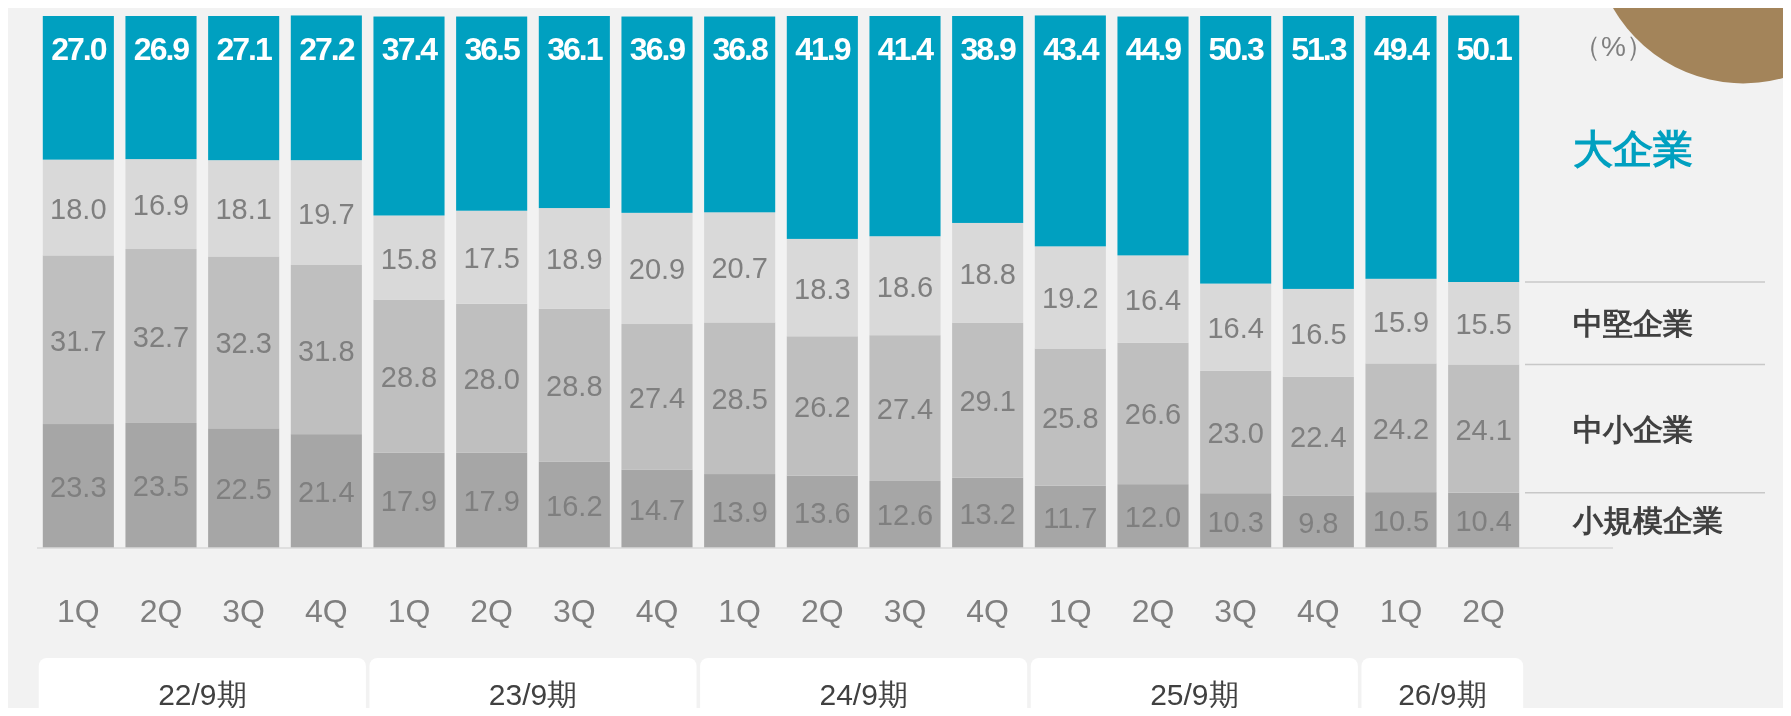  I want to click on data-label: 15.8, so click(409, 258).